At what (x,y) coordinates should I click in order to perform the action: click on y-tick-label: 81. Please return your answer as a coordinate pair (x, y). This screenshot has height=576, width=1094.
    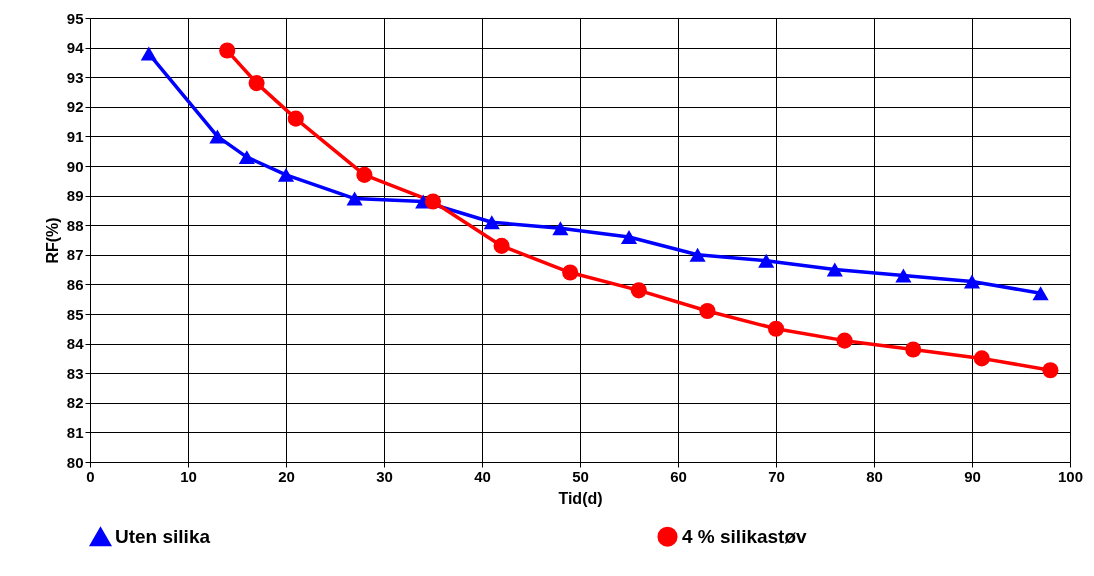
    Looking at the image, I should click on (75, 432).